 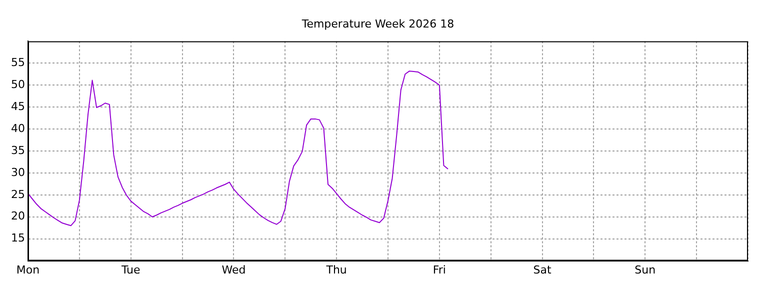 I want to click on x-tick-label: Sat, so click(x=542, y=269).